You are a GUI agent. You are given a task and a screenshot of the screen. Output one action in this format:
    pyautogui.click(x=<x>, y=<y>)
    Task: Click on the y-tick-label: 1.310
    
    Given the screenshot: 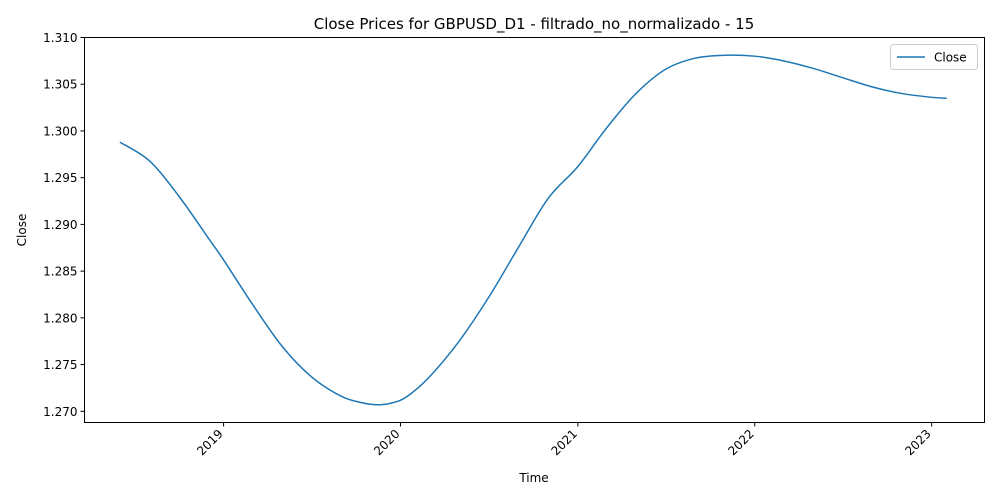 What is the action you would take?
    pyautogui.click(x=60, y=38)
    